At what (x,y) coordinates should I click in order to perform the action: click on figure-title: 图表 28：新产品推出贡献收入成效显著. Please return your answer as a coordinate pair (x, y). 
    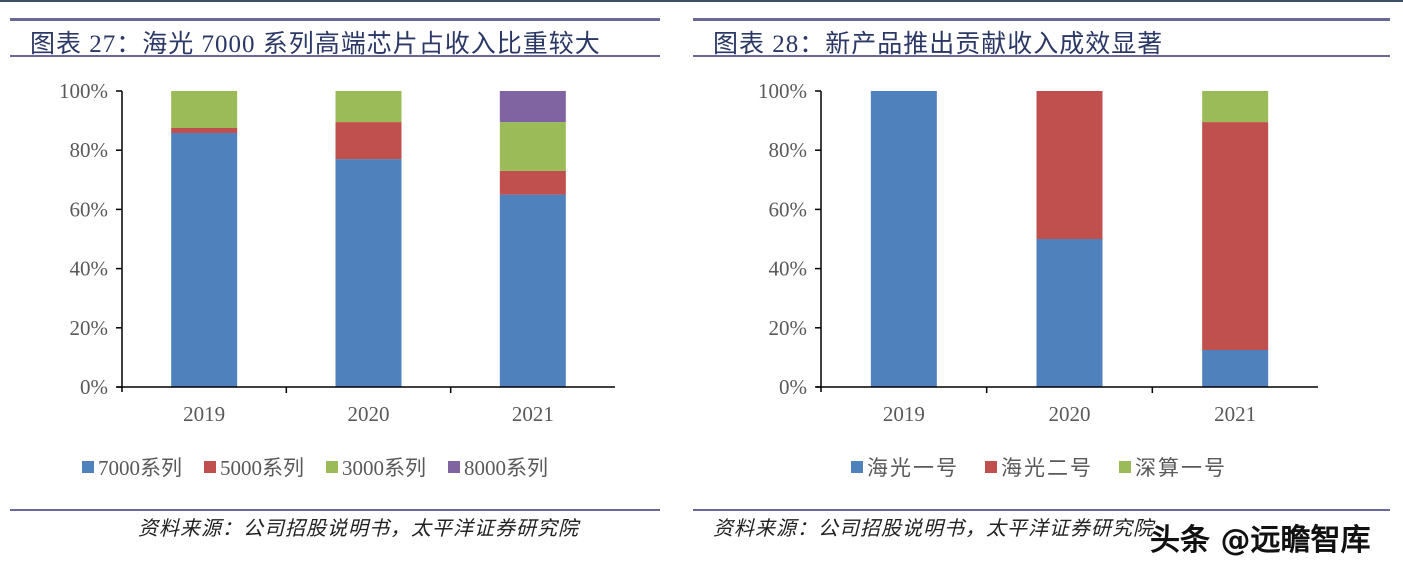
    Looking at the image, I should click on (938, 44).